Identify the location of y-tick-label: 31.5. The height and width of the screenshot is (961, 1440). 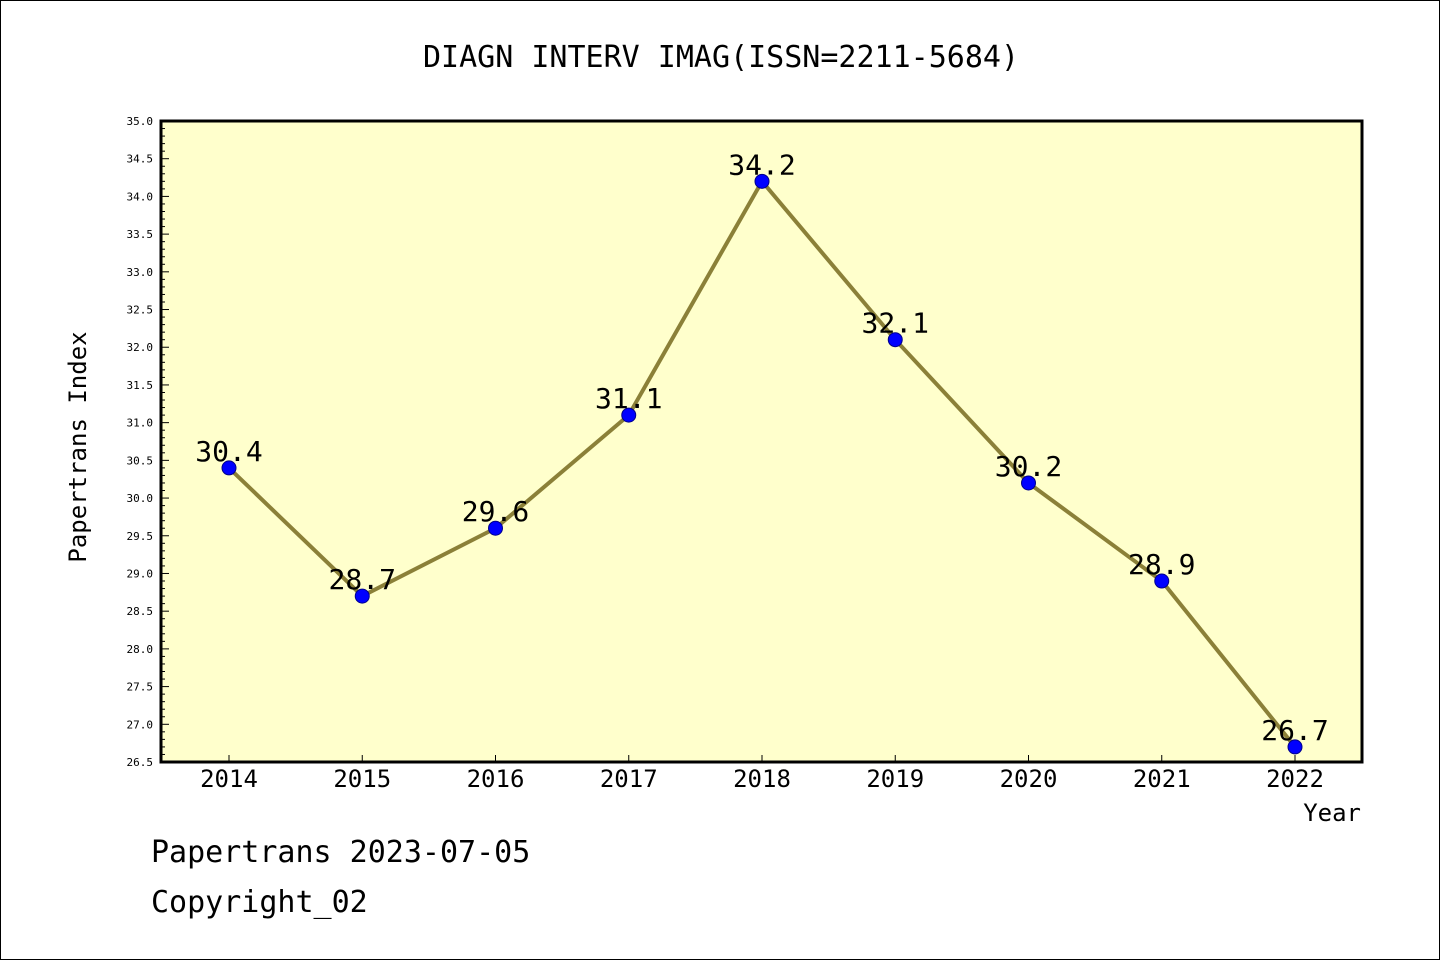
(140, 385).